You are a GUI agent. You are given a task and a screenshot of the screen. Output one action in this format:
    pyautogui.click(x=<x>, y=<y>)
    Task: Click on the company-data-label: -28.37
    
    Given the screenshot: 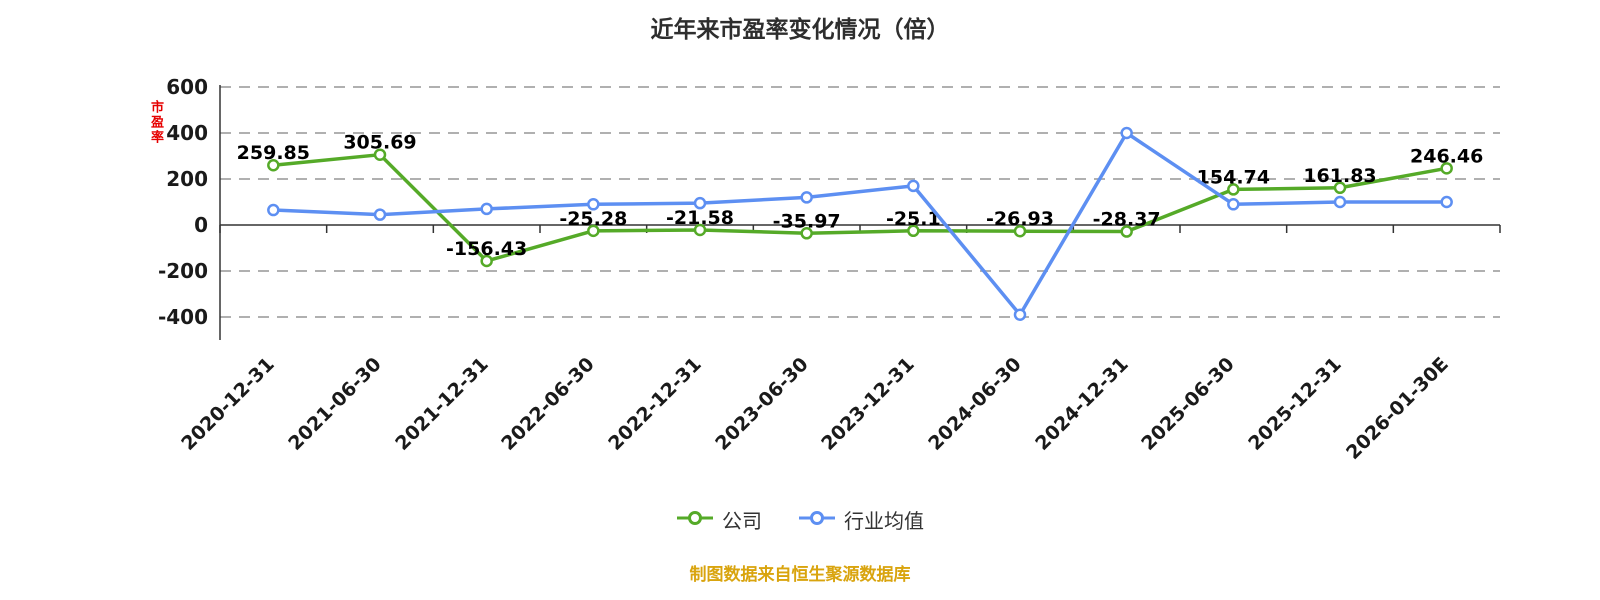 What is the action you would take?
    pyautogui.click(x=1127, y=220)
    